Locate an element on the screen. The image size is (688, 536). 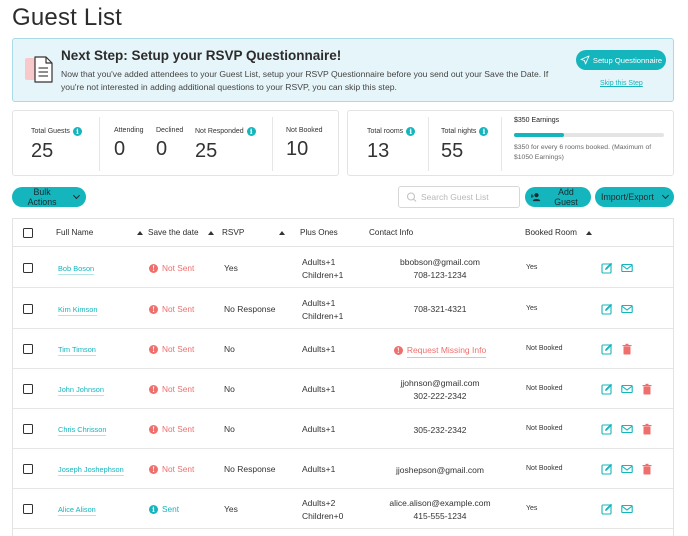
page-title: Guest List is located at coordinates (67, 17).